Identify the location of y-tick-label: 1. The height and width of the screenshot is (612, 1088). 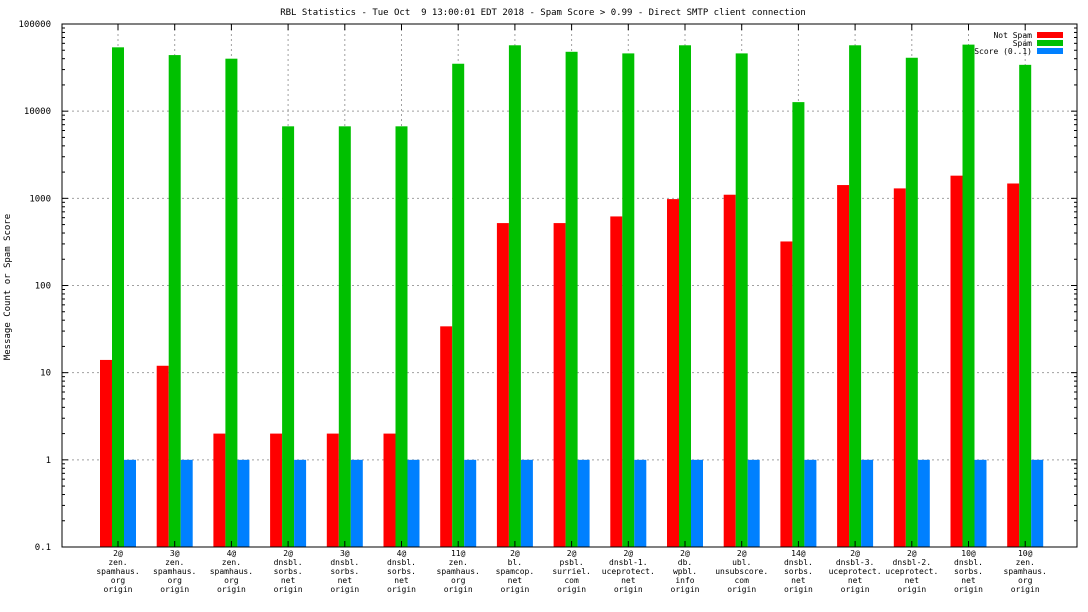
(48, 461).